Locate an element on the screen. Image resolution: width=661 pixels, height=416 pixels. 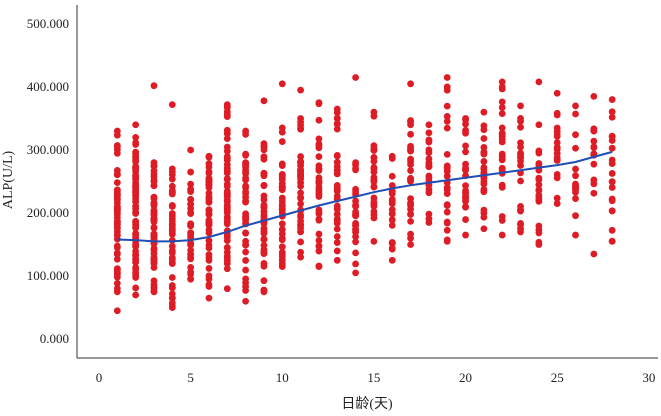
x-tick-label: 15 is located at coordinates (373, 377).